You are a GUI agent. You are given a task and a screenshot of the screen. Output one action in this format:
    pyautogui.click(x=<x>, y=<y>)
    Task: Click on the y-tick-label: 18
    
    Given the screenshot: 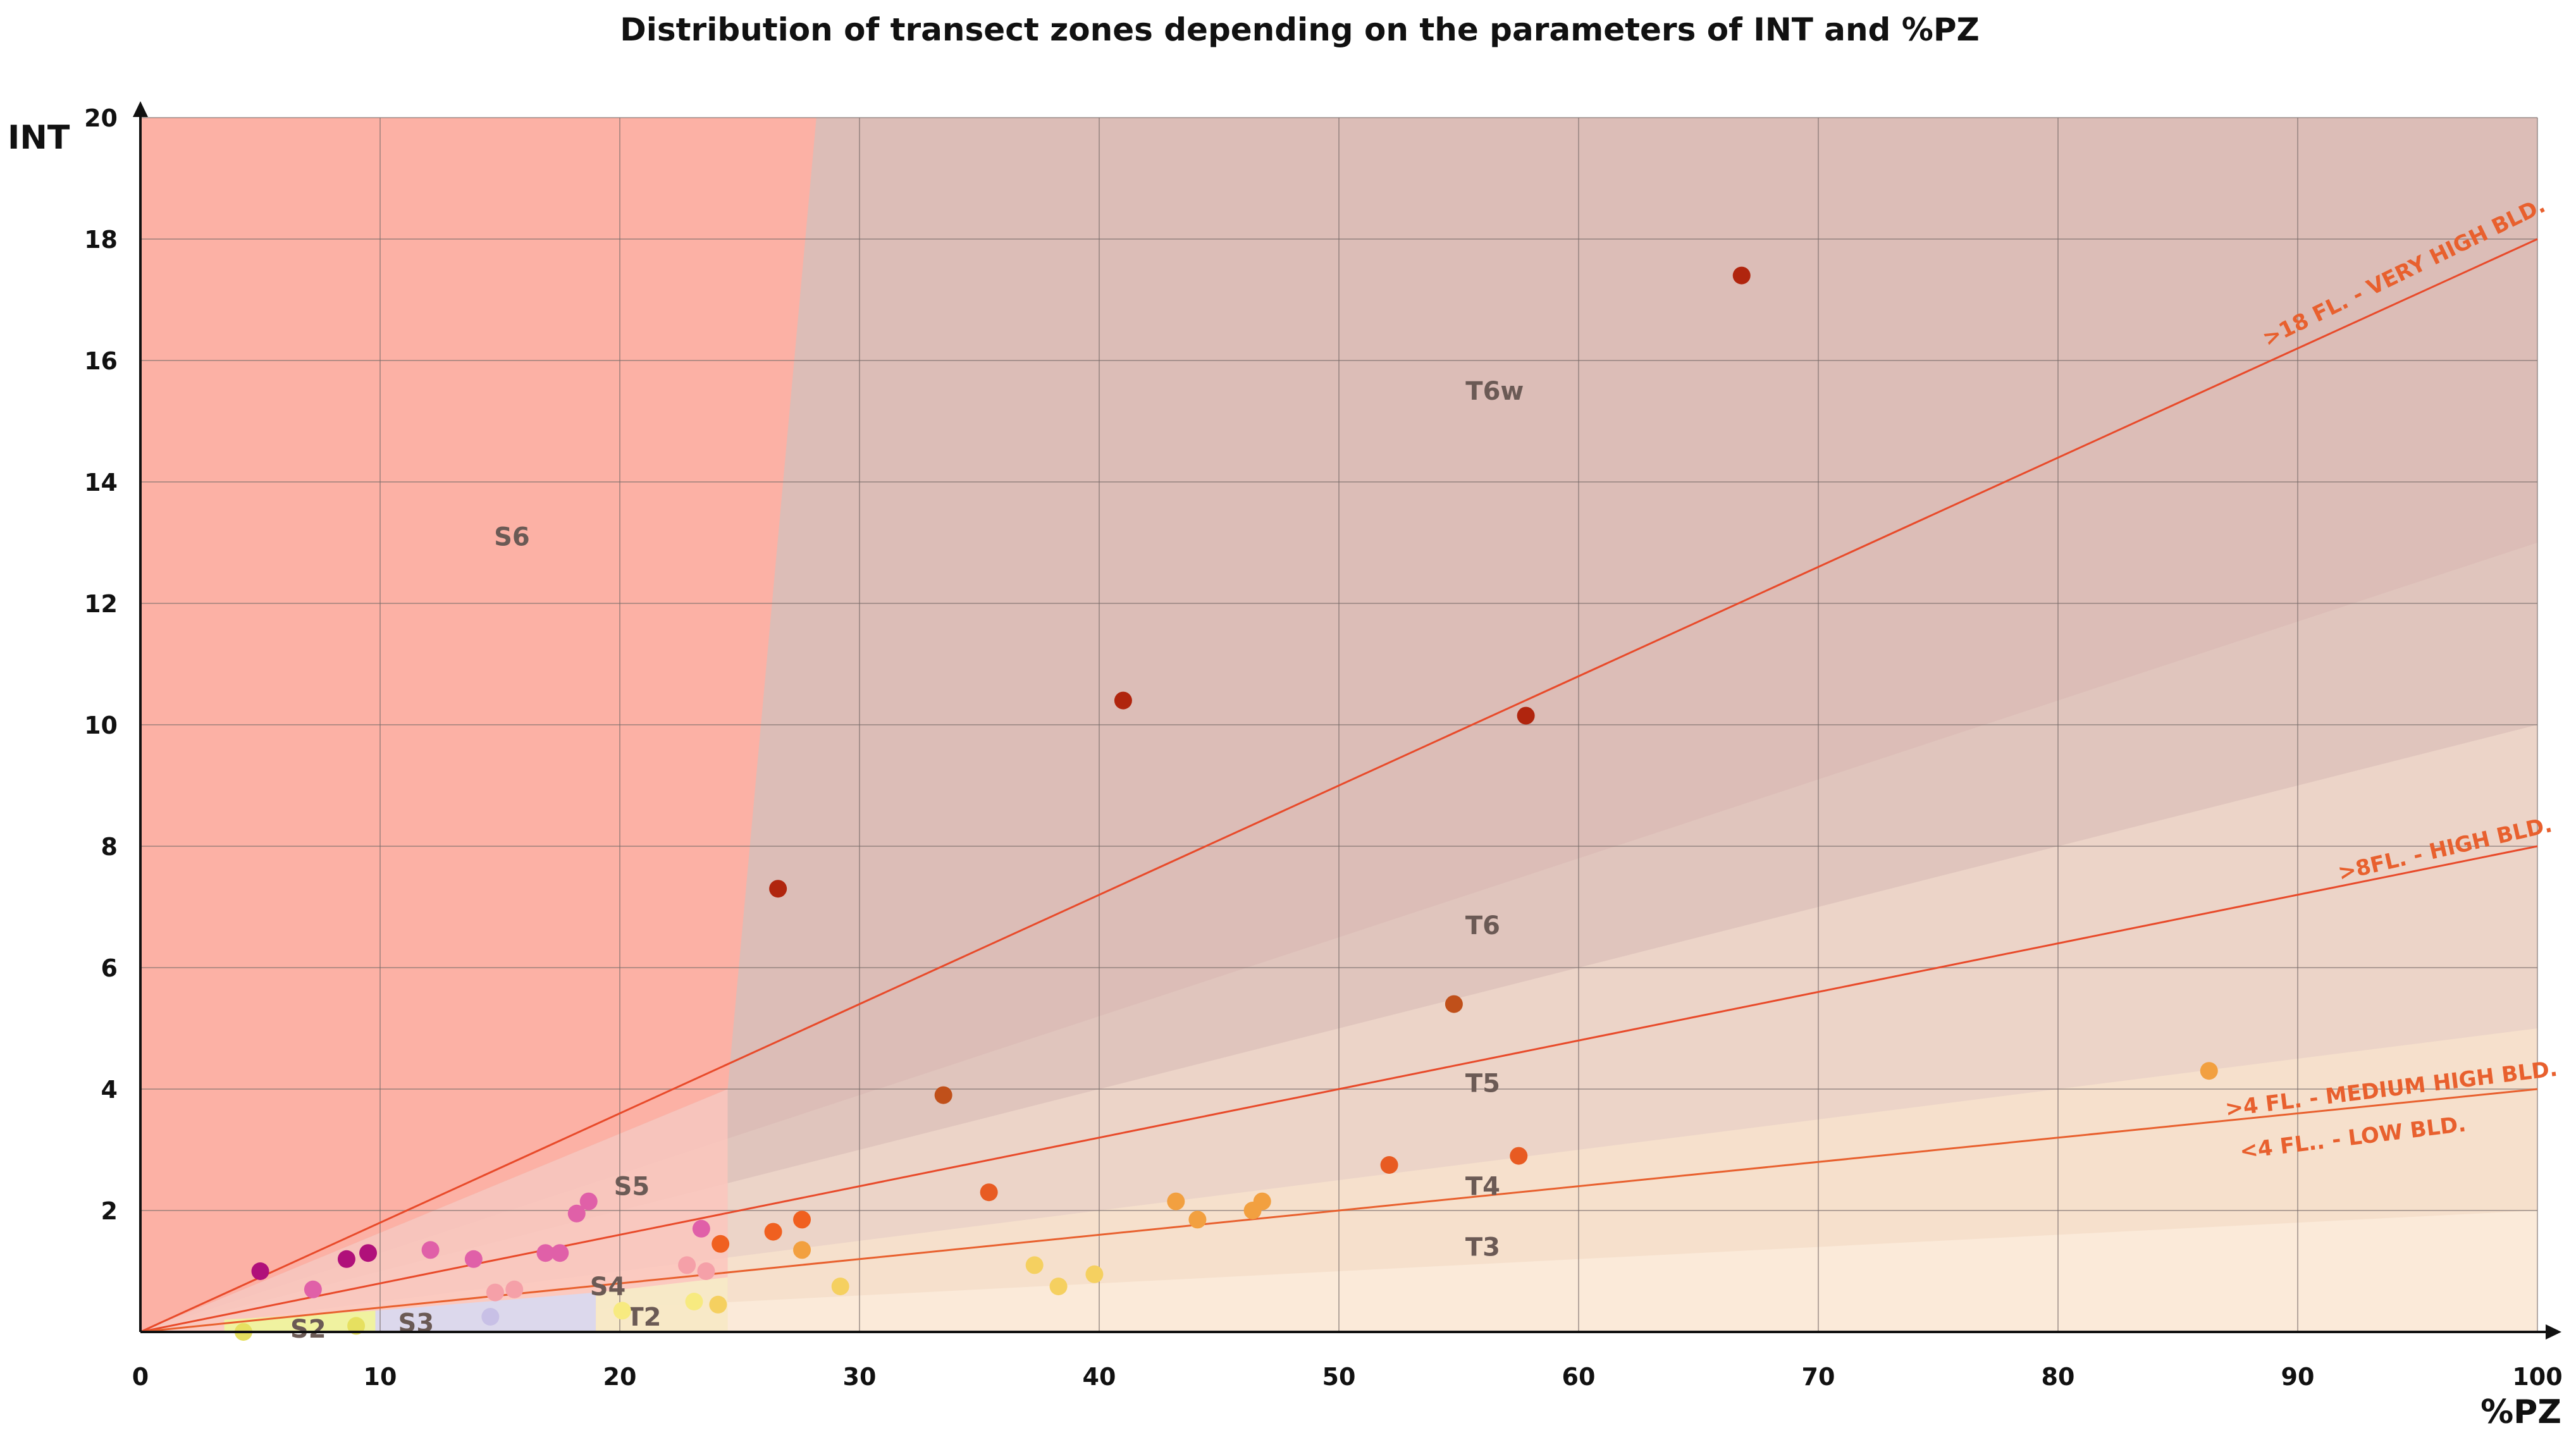 What is the action you would take?
    pyautogui.click(x=101, y=240)
    